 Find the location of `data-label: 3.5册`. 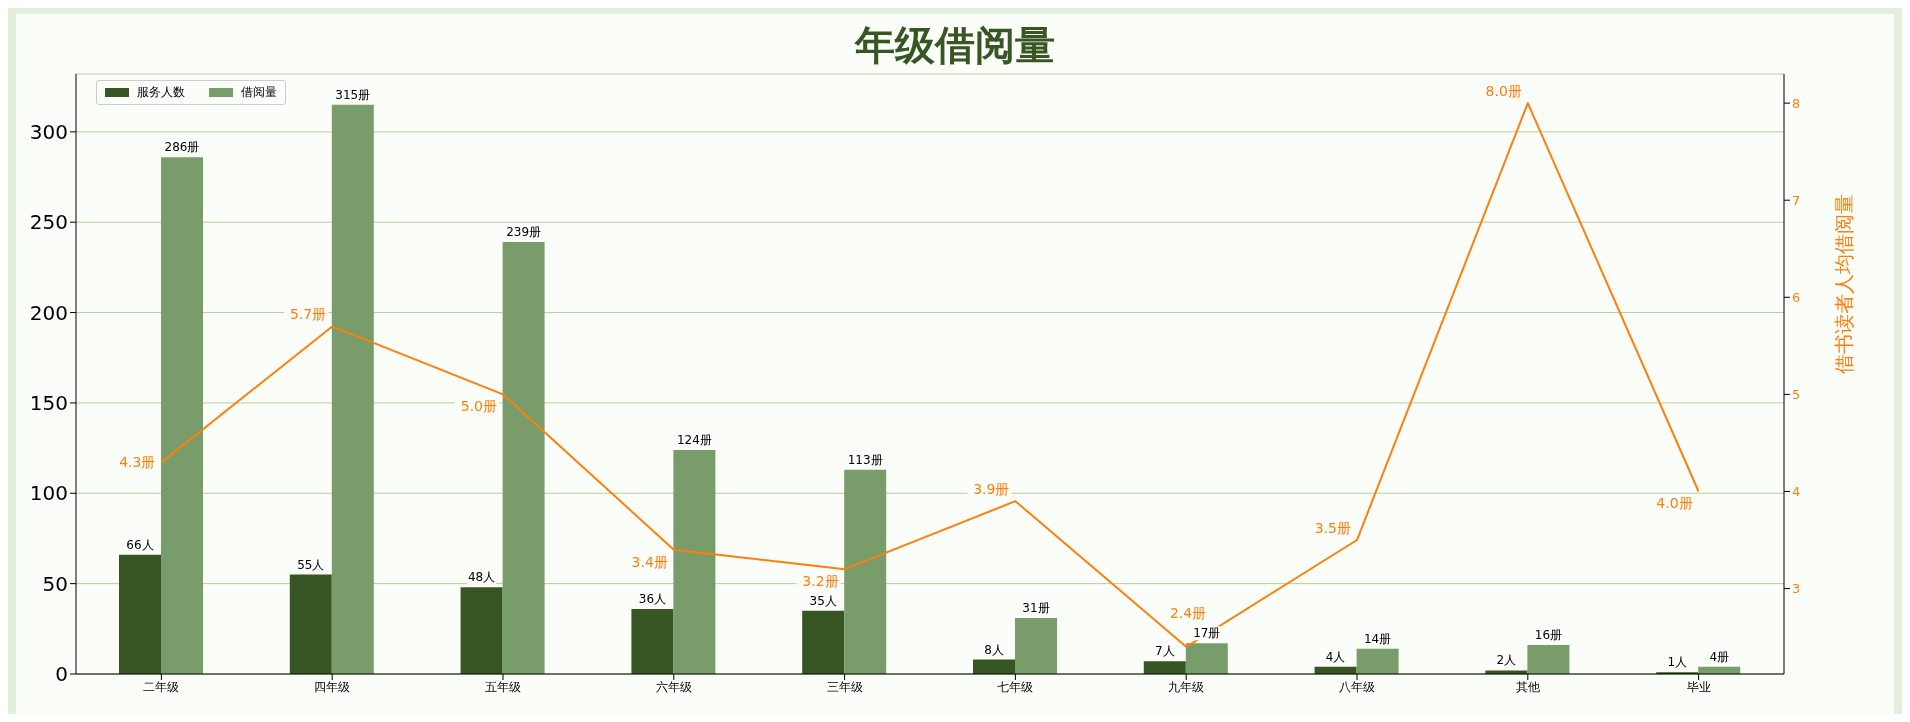

data-label: 3.5册 is located at coordinates (1332, 528).